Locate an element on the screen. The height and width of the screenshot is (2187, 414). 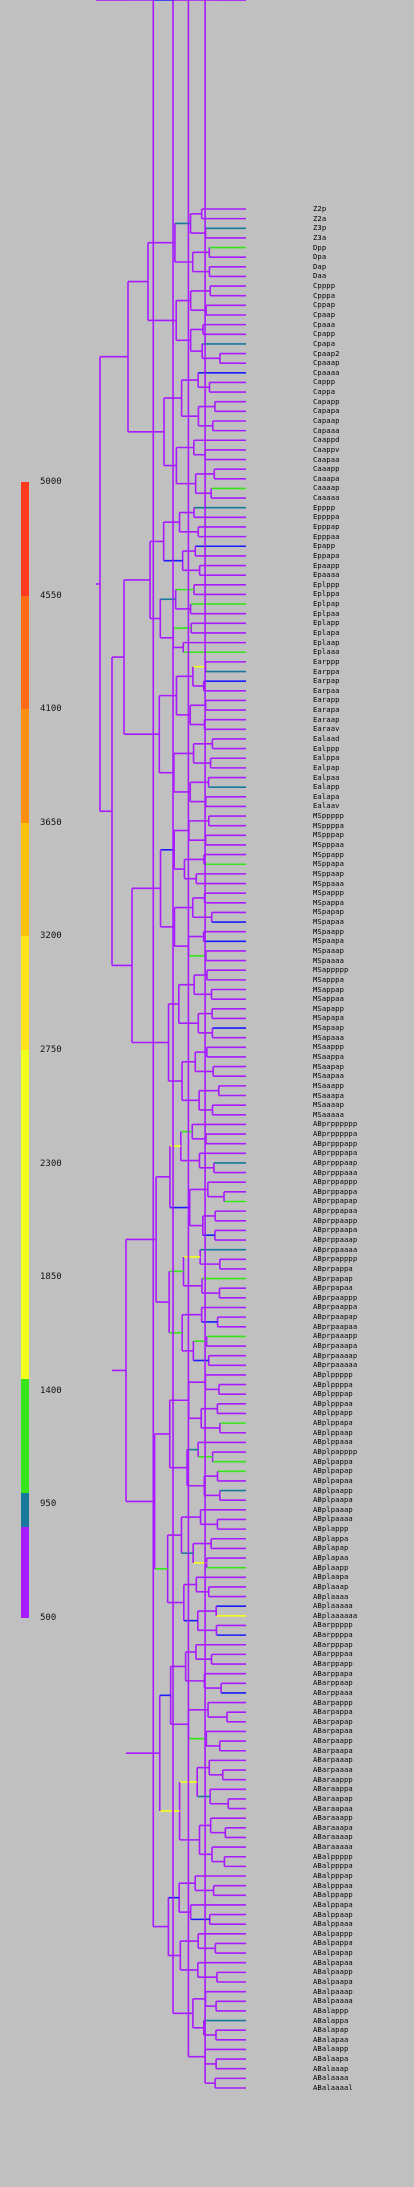
leaf-label: MSppaap is located at coordinates (328, 873).